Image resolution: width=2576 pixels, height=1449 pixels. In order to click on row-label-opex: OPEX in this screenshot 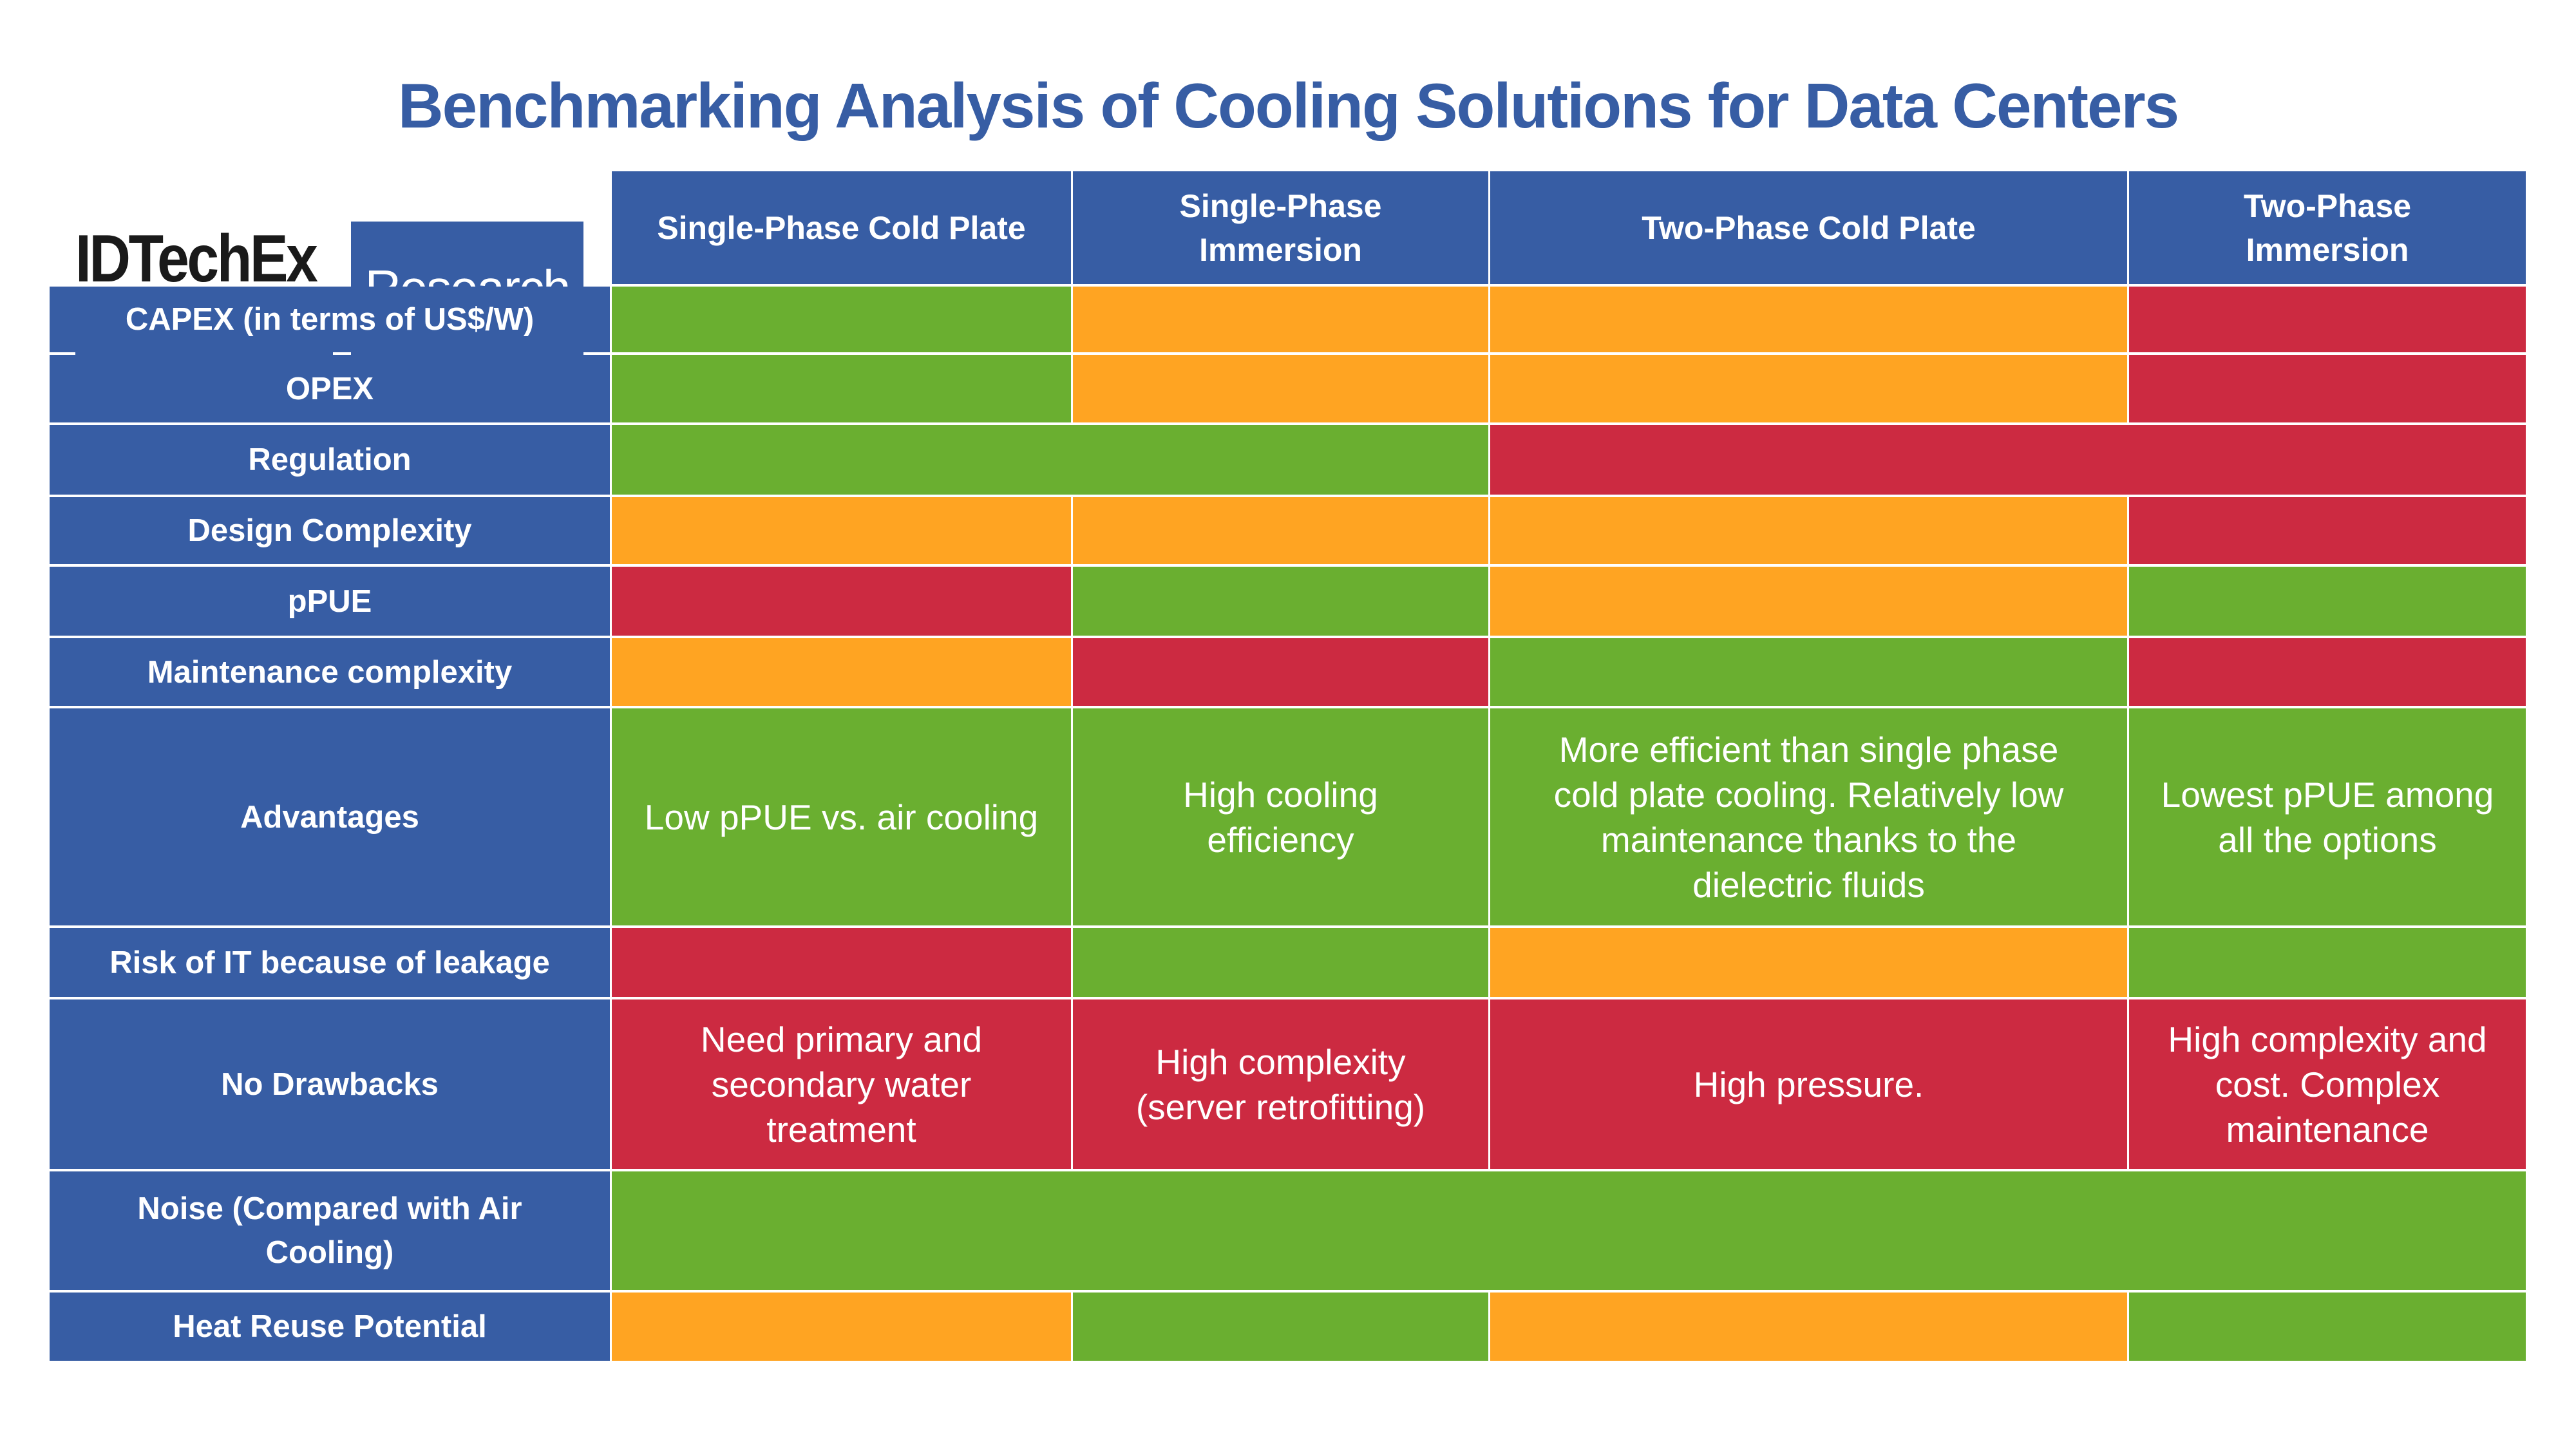, I will do `click(330, 388)`.